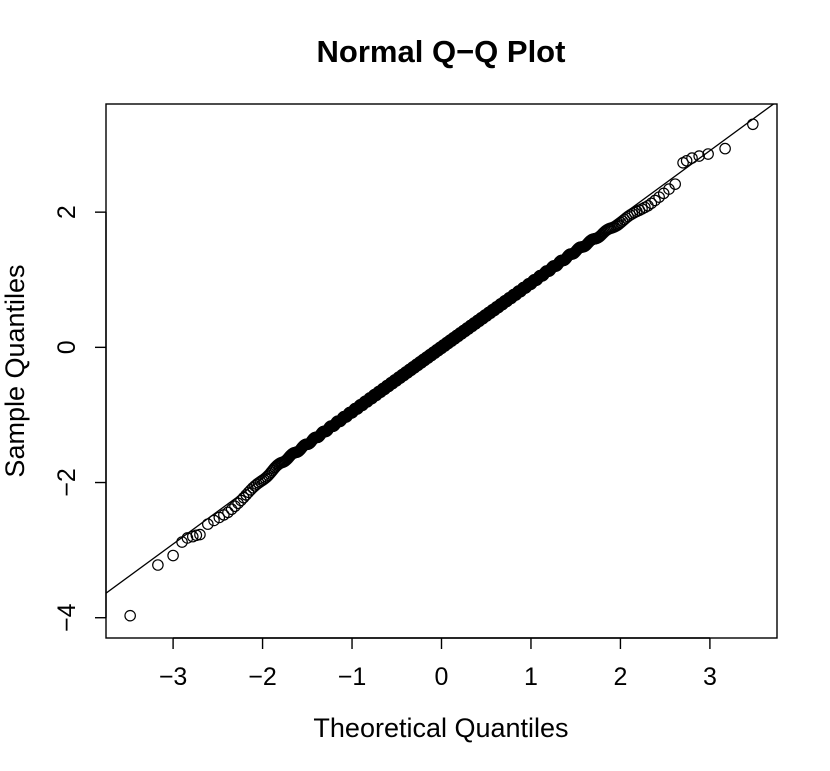 Image resolution: width=830 pixels, height=771 pixels. What do you see at coordinates (67, 212) in the screenshot?
I see `y-tick-label: 2` at bounding box center [67, 212].